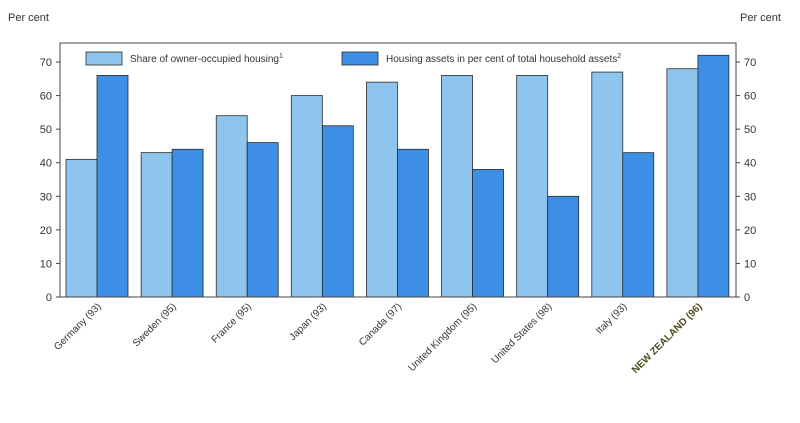 This screenshot has height=423, width=800. Describe the element at coordinates (46, 264) in the screenshot. I see `left-tick-label: 10` at that location.